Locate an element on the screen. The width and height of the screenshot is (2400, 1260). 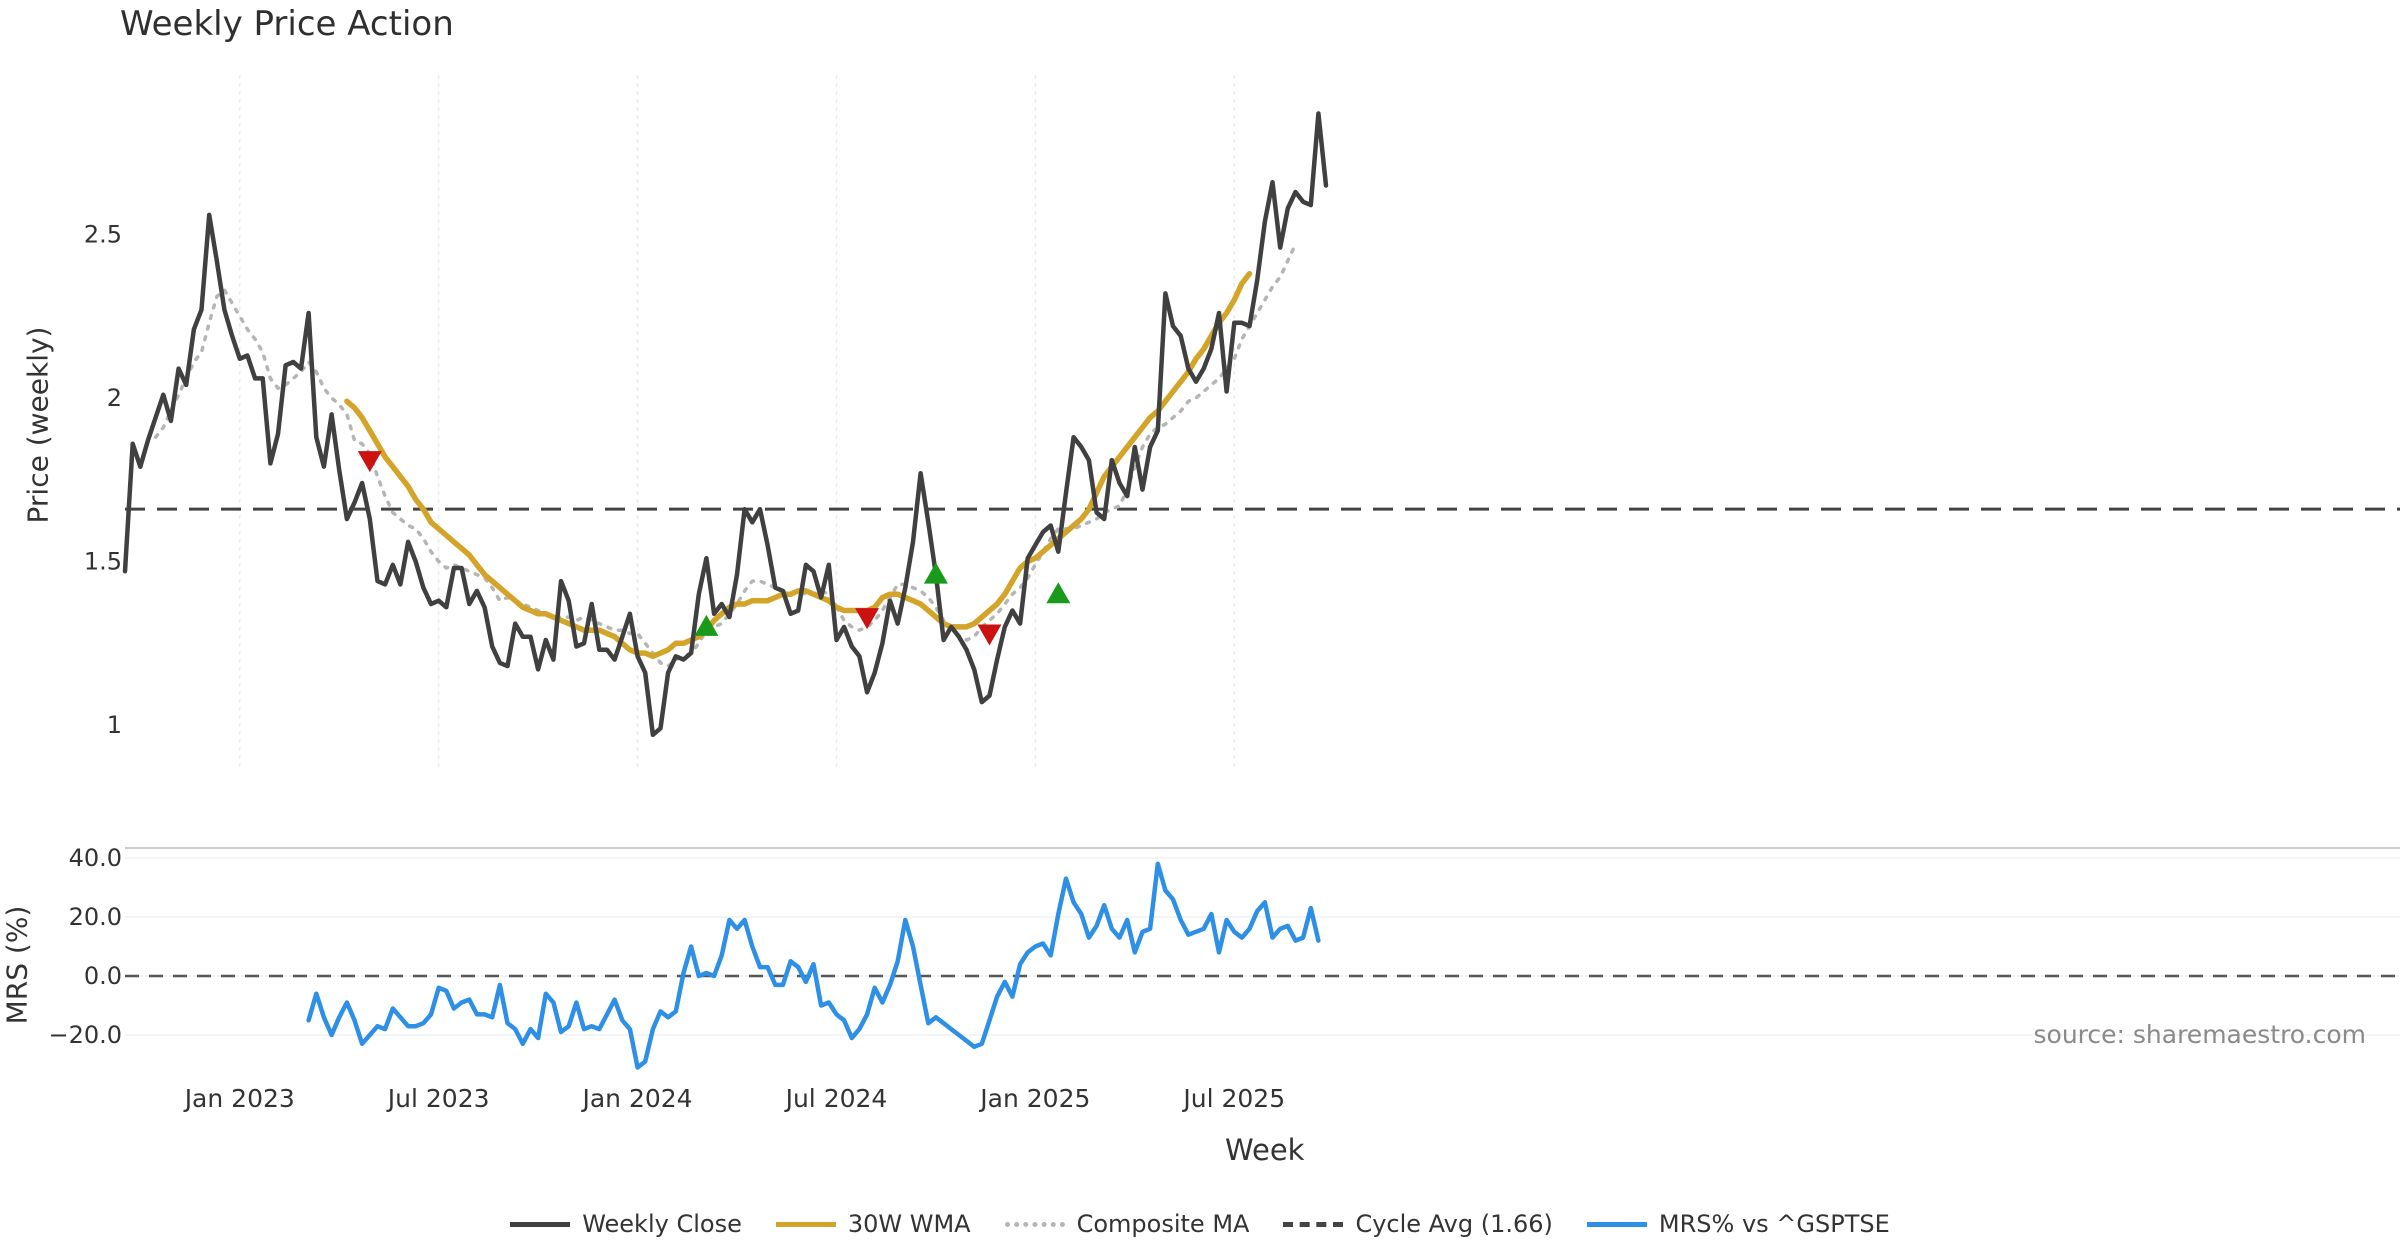
mrs-y-tick-label: 0.0 is located at coordinates (103, 976).